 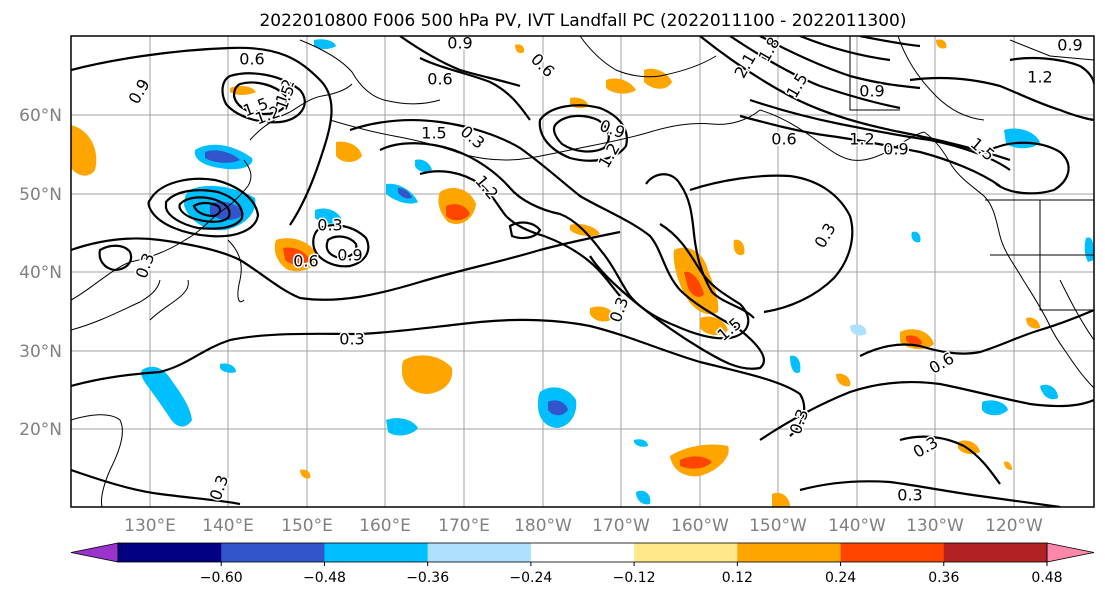 I want to click on lon-label-170w: 170°W, so click(x=621, y=526).